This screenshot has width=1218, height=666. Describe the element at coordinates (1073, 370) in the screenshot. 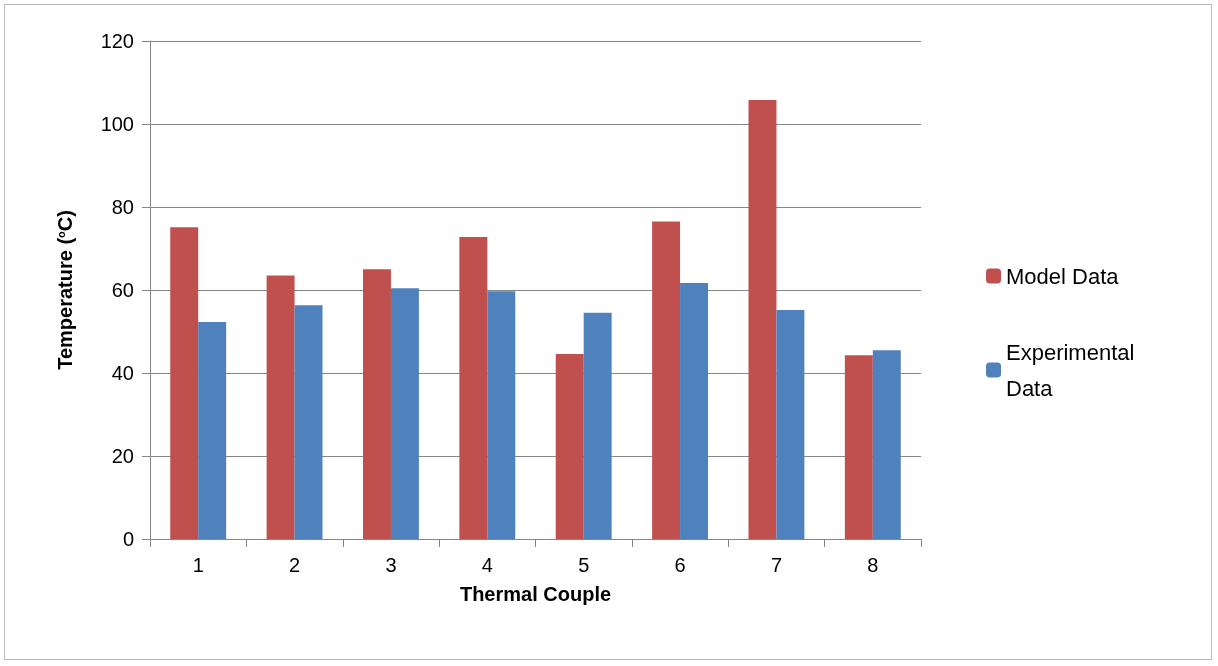

I see `legend-label: Experimental Data` at that location.